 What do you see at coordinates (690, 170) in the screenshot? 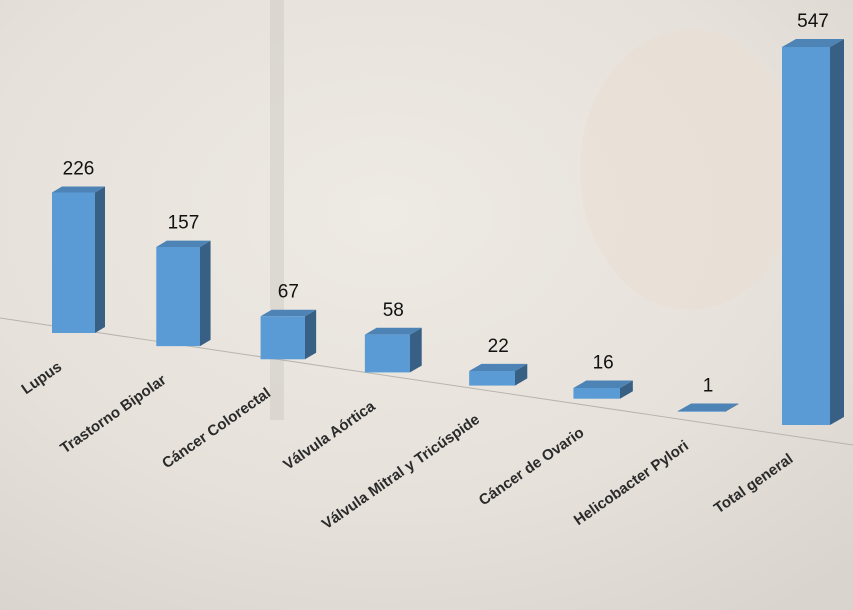
I see `background-shape` at bounding box center [690, 170].